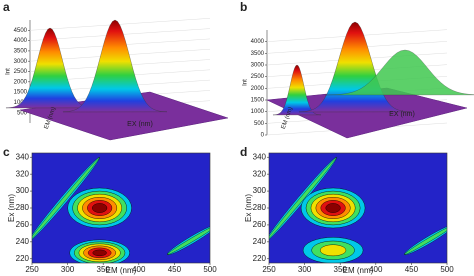 This screenshot has width=474, height=276. Describe the element at coordinates (6, 7) in the screenshot. I see `panel-label: a` at that location.